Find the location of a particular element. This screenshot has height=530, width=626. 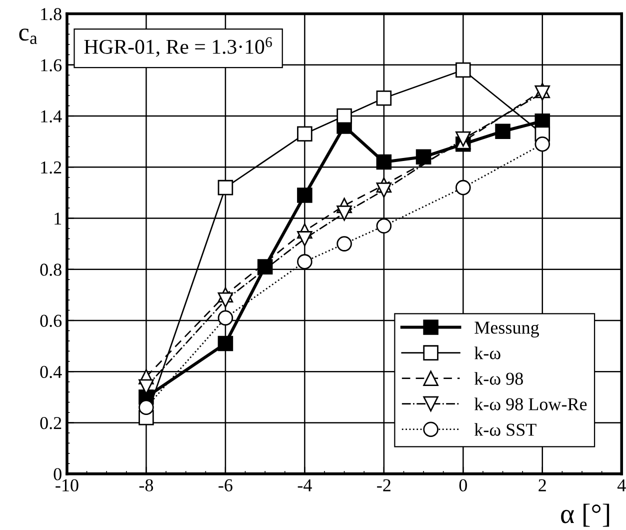

y-tick-label: 1.6 is located at coordinates (51, 65).